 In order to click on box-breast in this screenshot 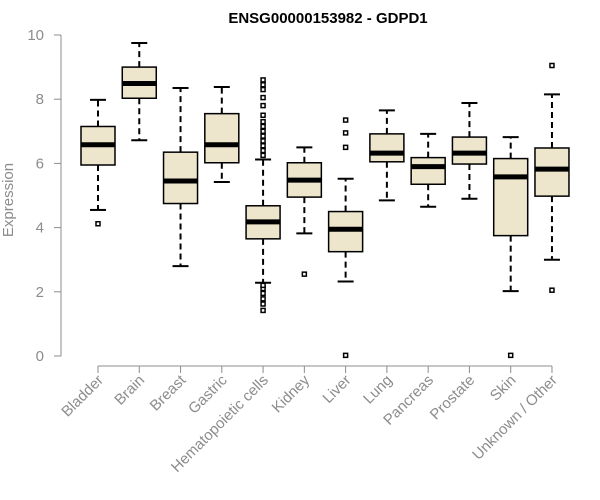, I will do `click(180, 177)`.